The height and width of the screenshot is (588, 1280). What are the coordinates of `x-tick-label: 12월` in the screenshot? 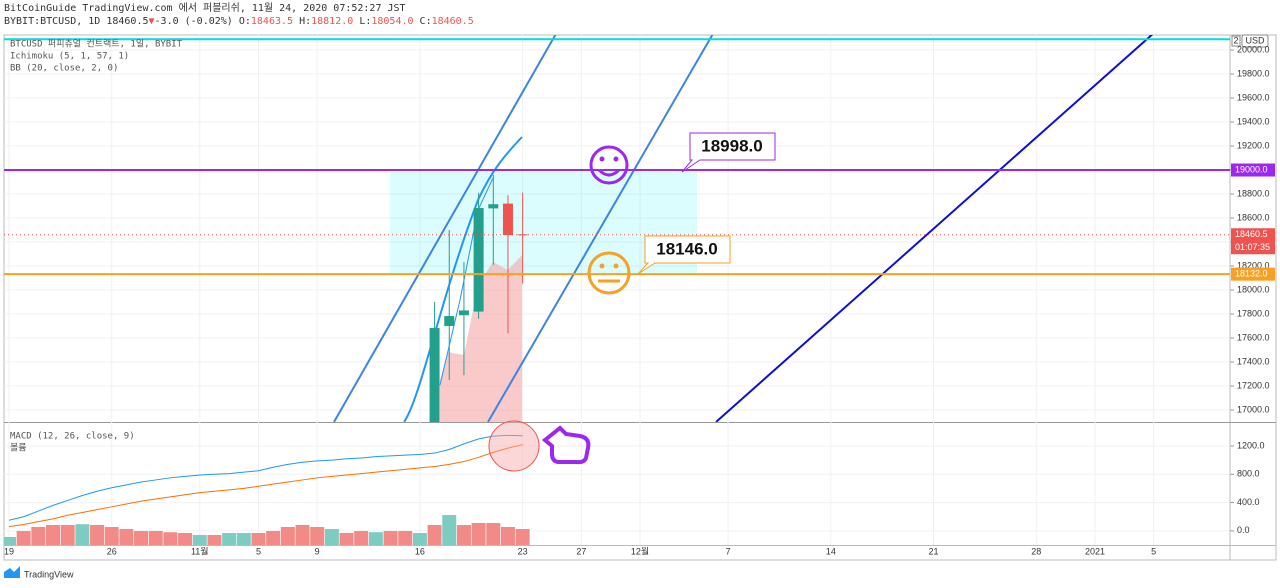 It's located at (640, 550).